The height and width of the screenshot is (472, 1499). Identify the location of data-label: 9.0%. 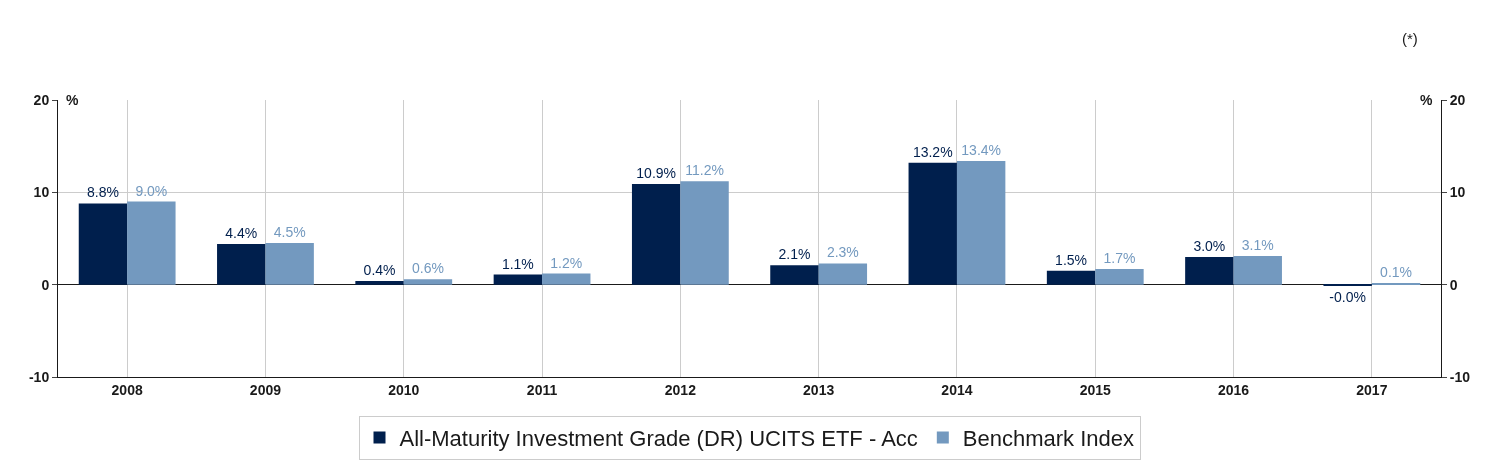
(151, 190).